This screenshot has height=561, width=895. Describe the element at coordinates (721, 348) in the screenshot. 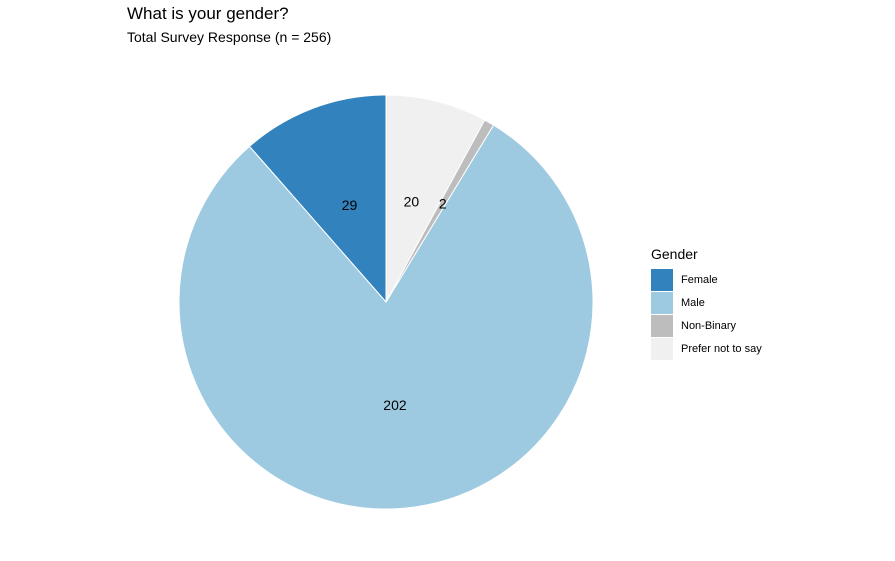

I see `legend-label-prefer-not-to-say: Prefer not to say` at that location.